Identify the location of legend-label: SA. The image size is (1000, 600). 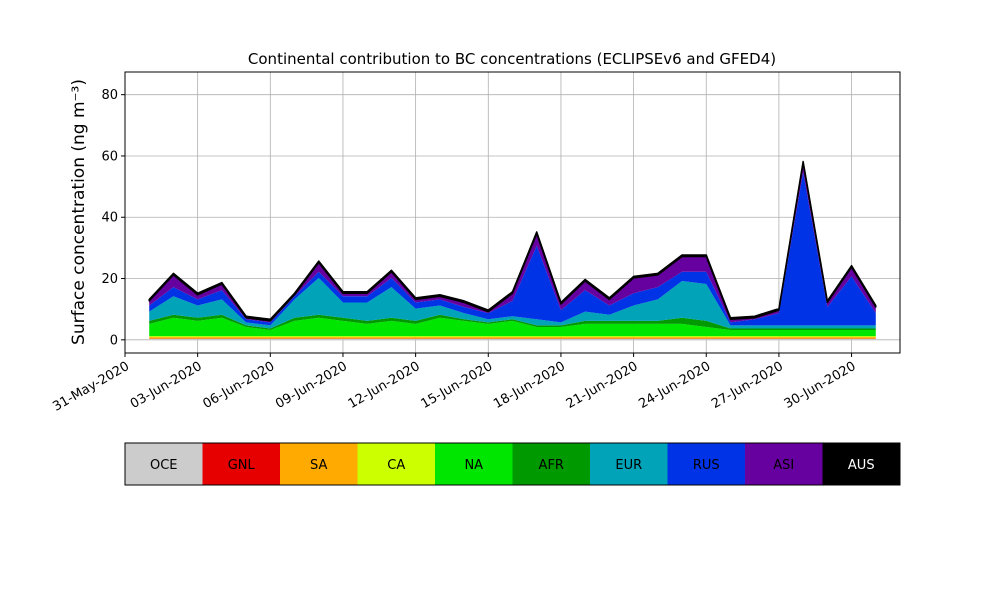
(318, 465).